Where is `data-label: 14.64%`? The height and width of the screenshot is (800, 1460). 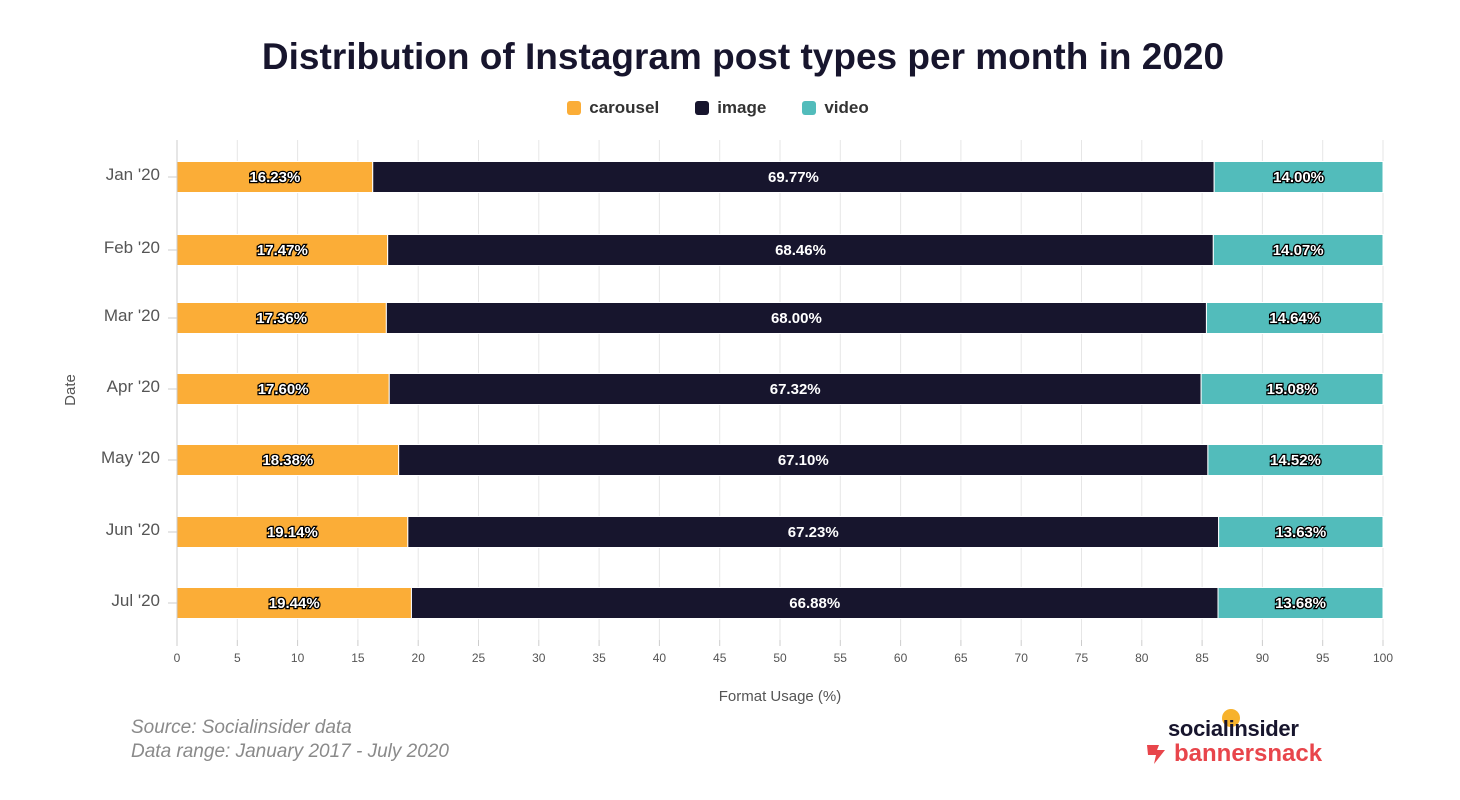
data-label: 14.64% is located at coordinates (1294, 318).